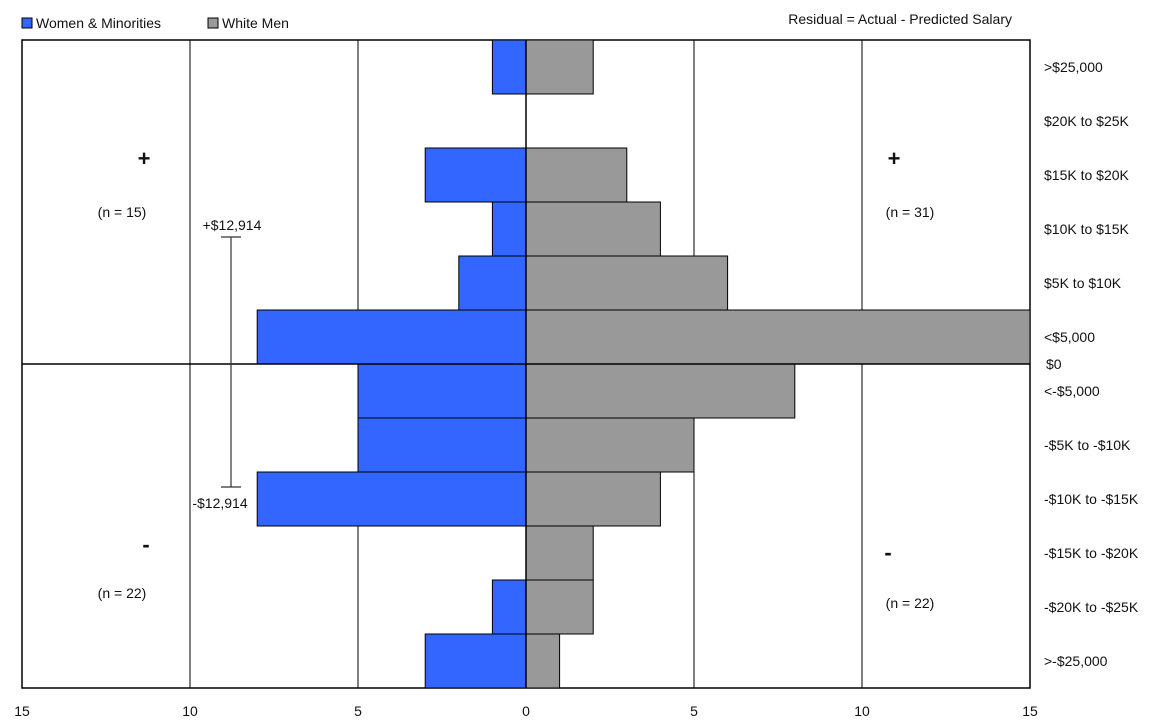 This screenshot has width=1161, height=722. Describe the element at coordinates (145, 544) in the screenshot. I see `lower-left-sign: -` at that location.